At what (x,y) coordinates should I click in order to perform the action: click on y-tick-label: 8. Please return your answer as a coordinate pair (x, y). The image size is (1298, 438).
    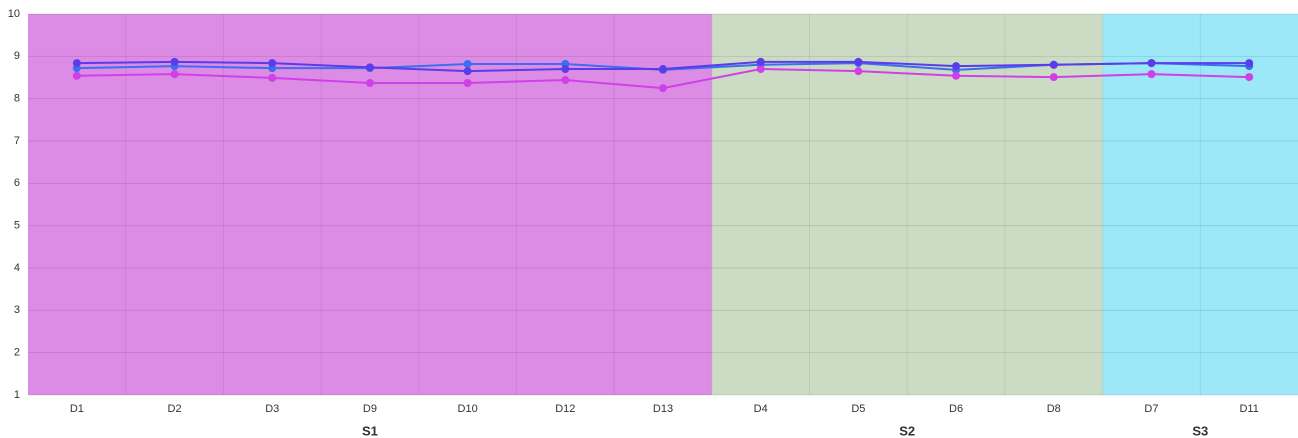
    Looking at the image, I should click on (17, 99).